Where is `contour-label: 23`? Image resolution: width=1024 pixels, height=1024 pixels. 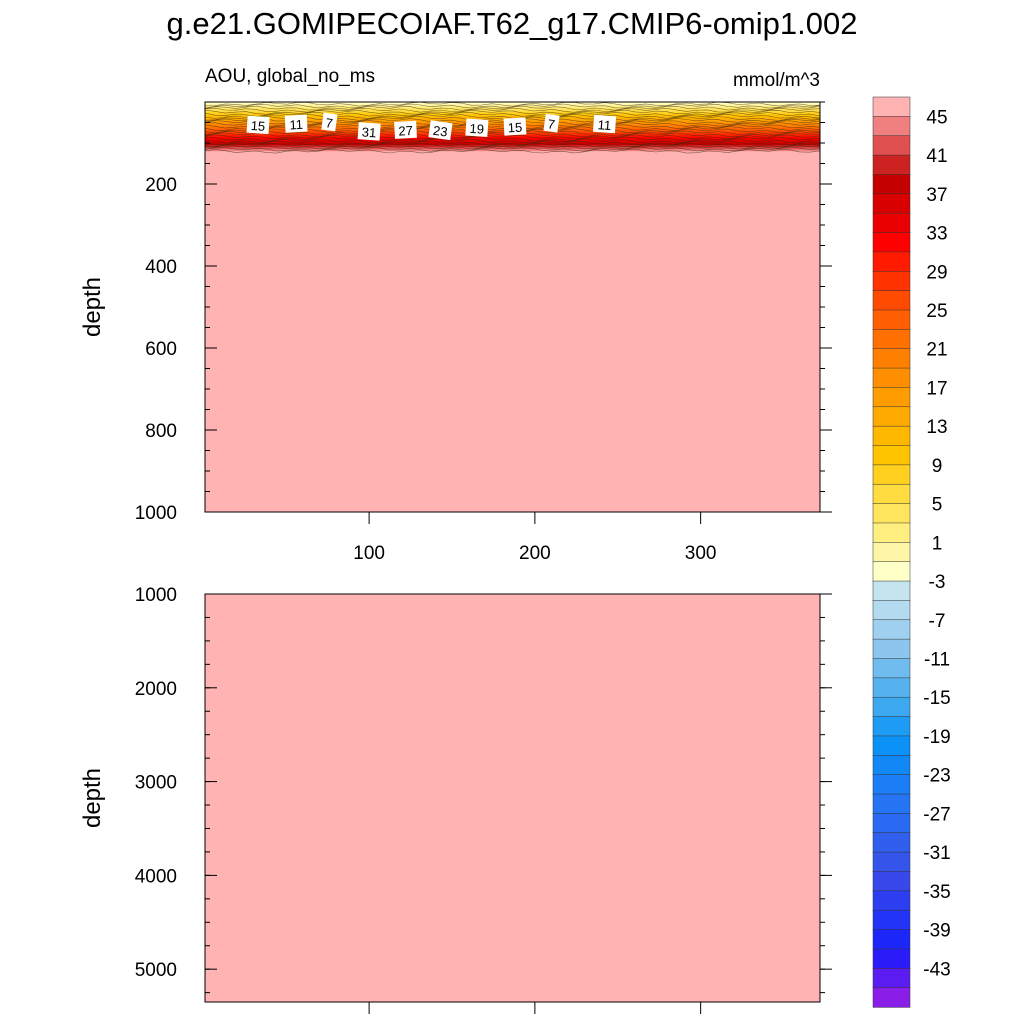 contour-label: 23 is located at coordinates (440, 130).